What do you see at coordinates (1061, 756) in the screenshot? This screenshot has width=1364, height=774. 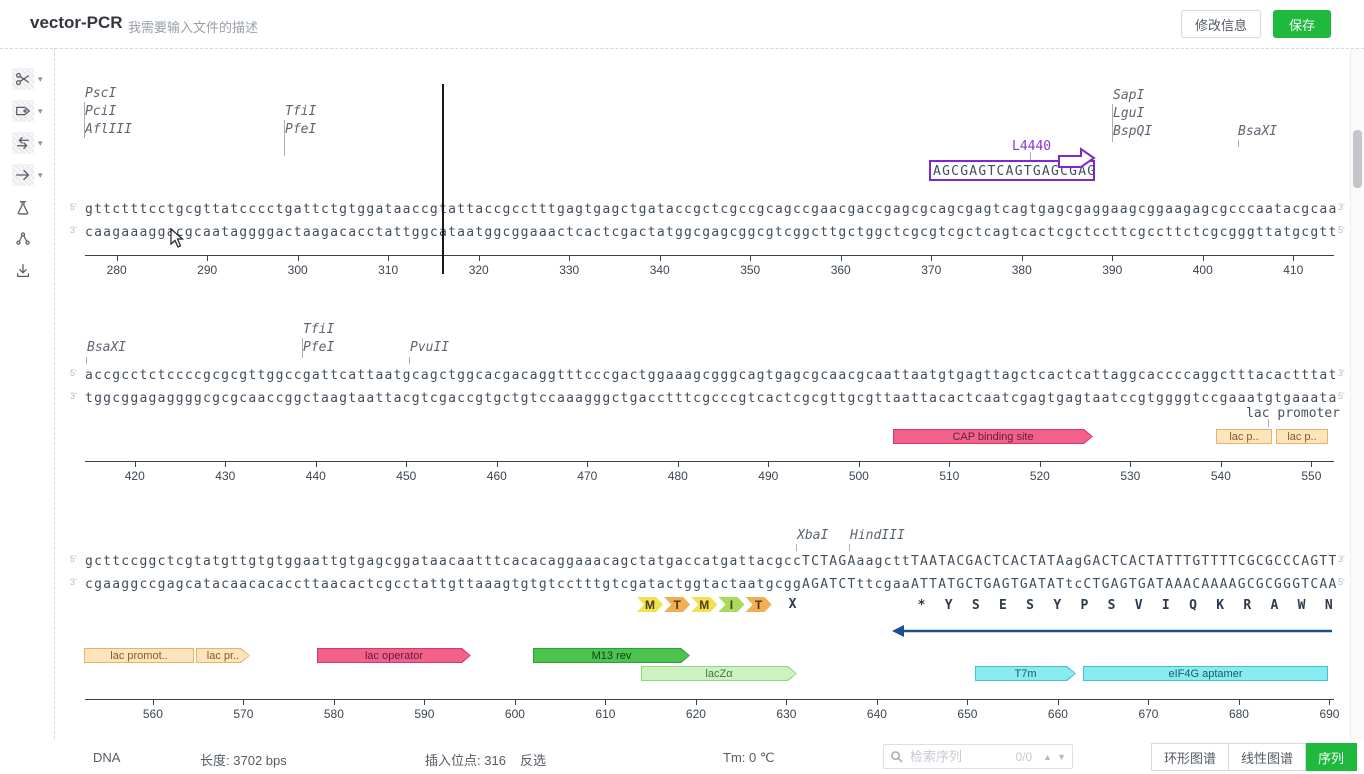 I see `search-next-icon: ▼` at bounding box center [1061, 756].